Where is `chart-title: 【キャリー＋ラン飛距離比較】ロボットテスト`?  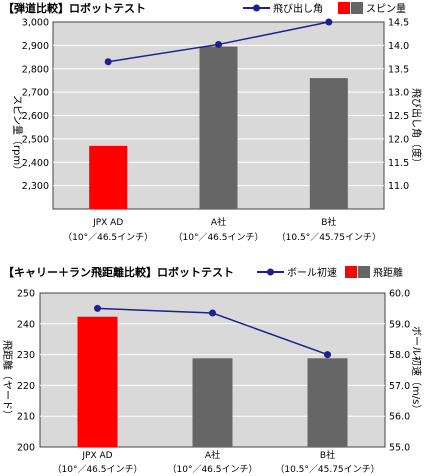
chart-title: 【キャリー＋ラン飛距離比較】ロボットテスト is located at coordinates (118, 272).